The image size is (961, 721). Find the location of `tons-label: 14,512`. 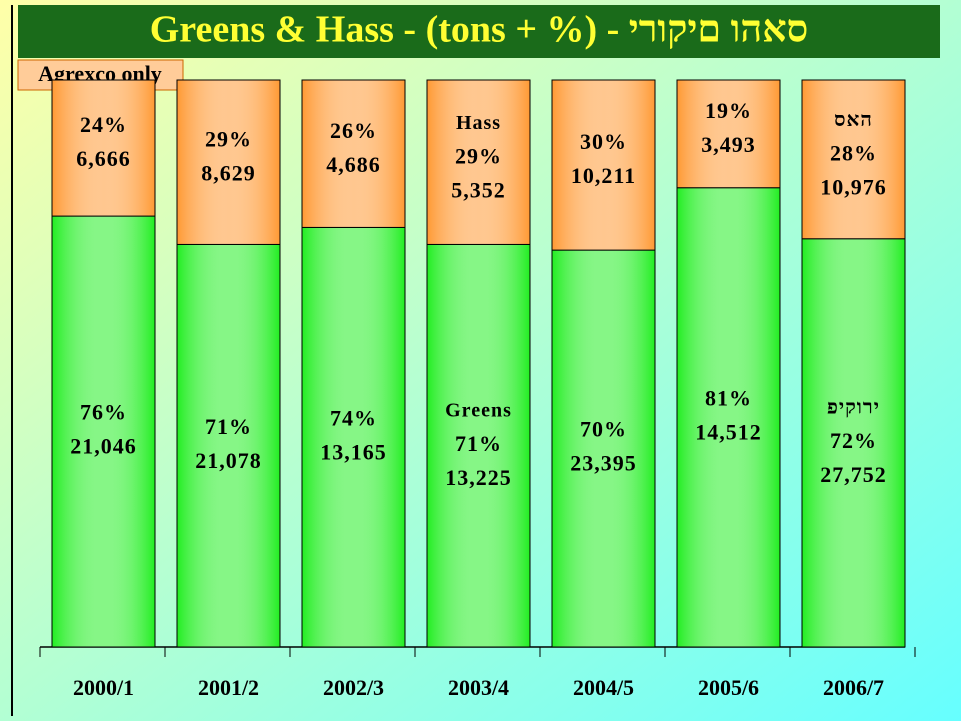

tons-label: 14,512 is located at coordinates (728, 431).